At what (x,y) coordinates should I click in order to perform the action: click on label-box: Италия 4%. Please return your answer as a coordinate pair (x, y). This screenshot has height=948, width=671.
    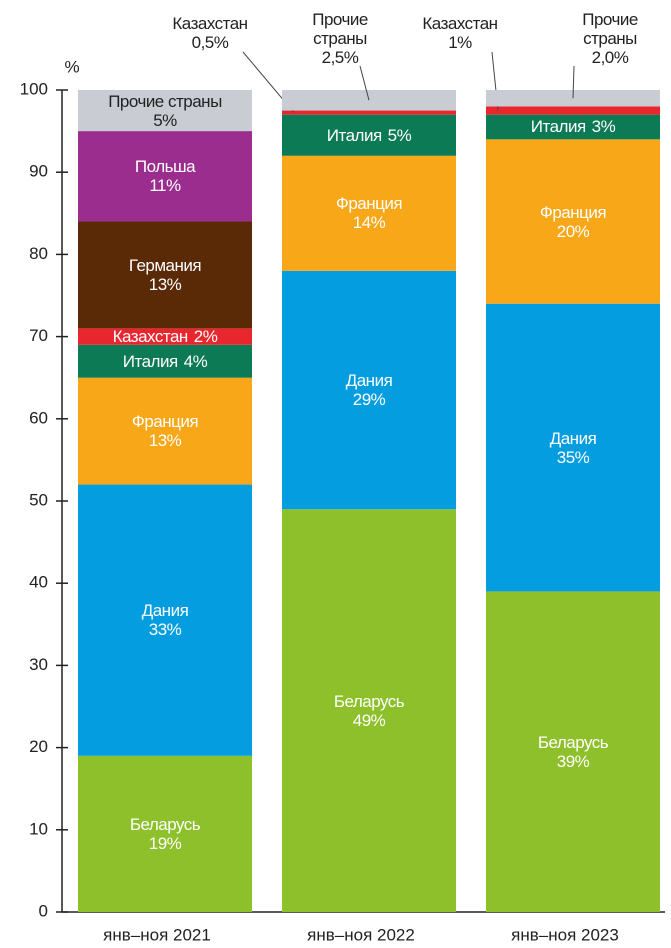
    Looking at the image, I should click on (165, 361).